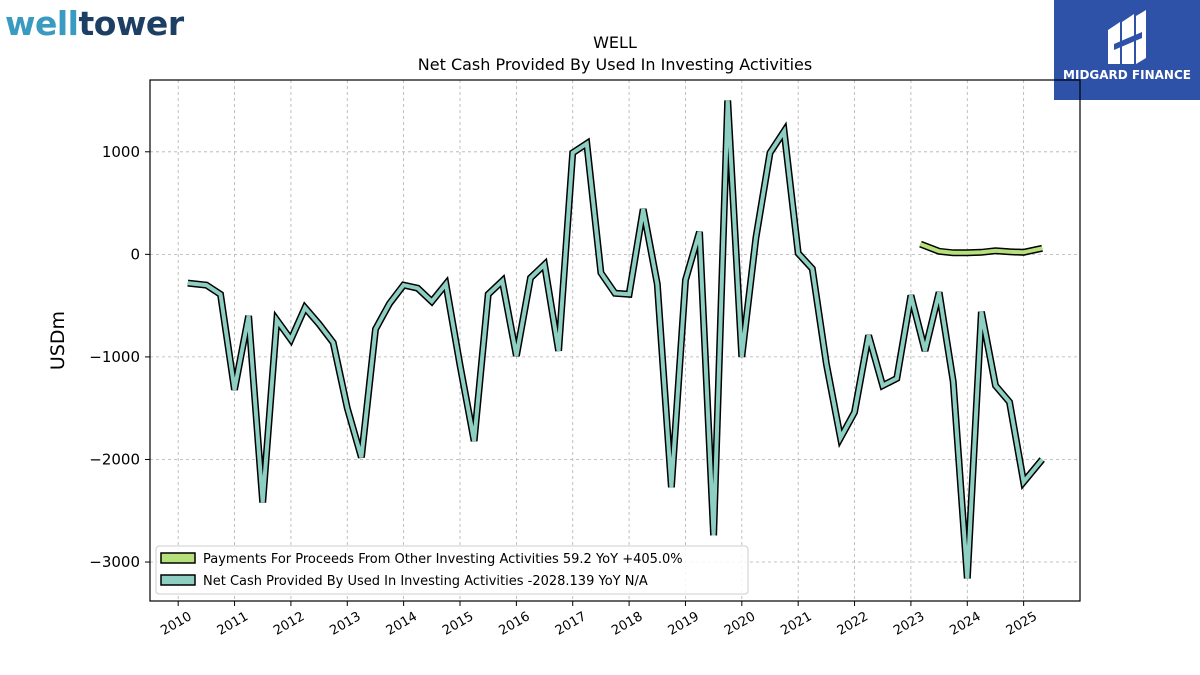  I want to click on x-tick-label: 2011, so click(233, 624).